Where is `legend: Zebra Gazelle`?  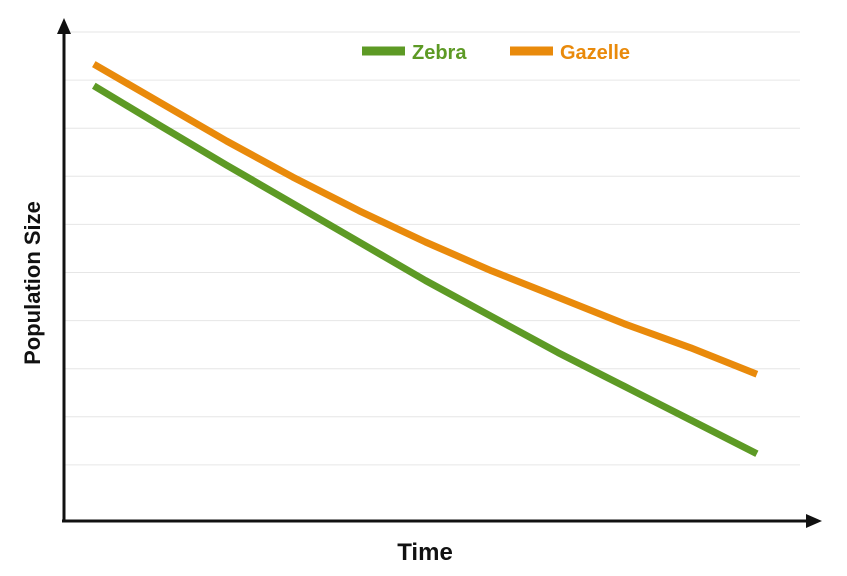
legend: Zebra Gazelle is located at coordinates (496, 53).